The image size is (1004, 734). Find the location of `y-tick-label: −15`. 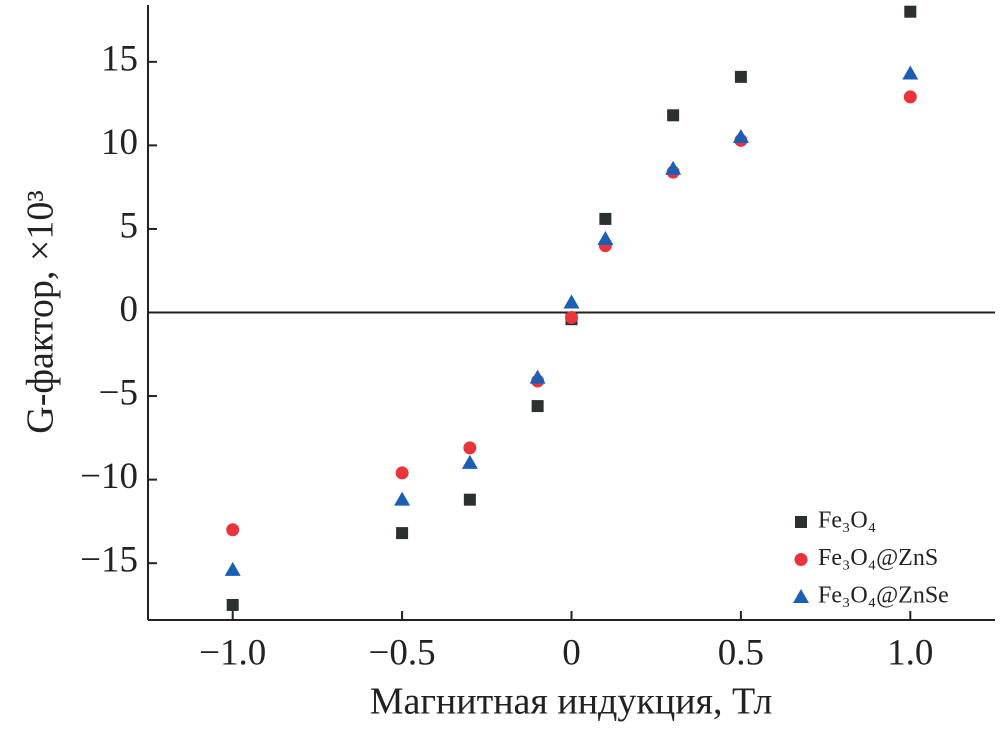

y-tick-label: −15 is located at coordinates (109, 560).